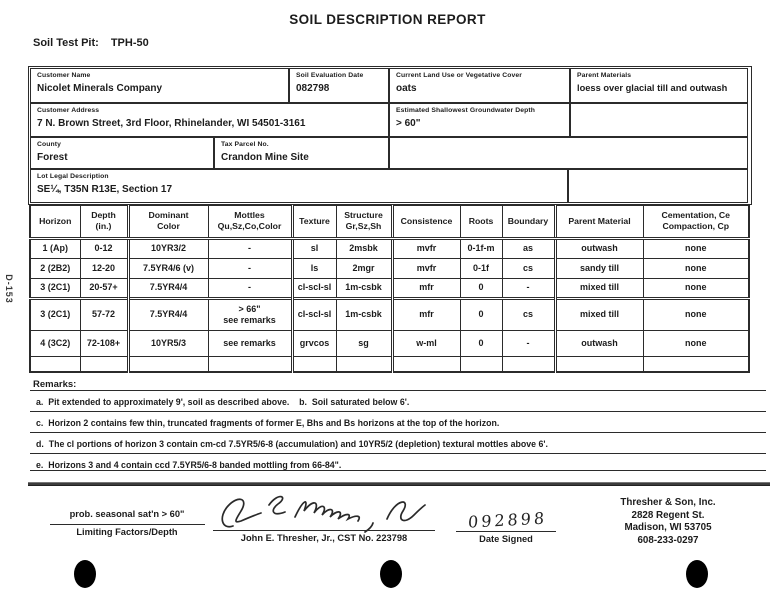  What do you see at coordinates (52, 157) in the screenshot?
I see `field-value: Forest` at bounding box center [52, 157].